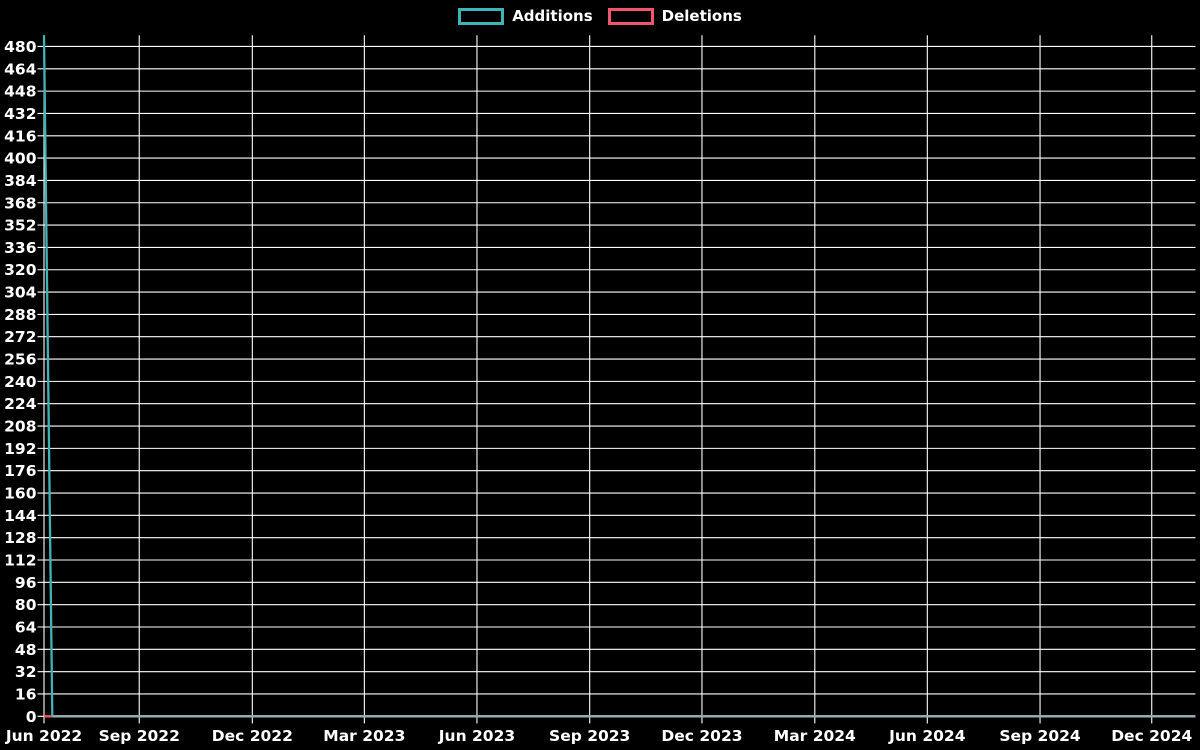 The height and width of the screenshot is (750, 1200). I want to click on y-tick-label: 0, so click(31, 717).